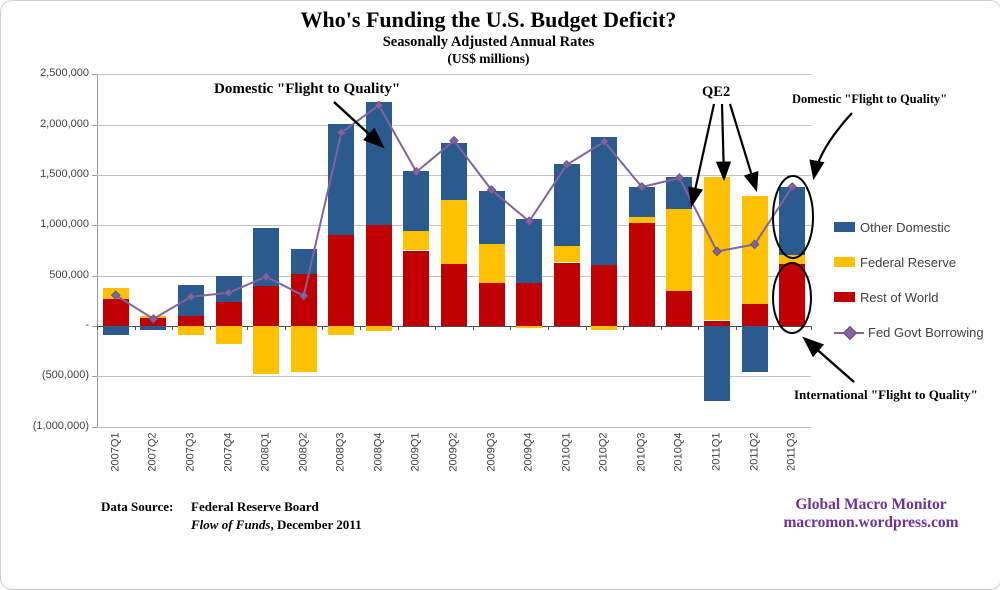 Image resolution: width=1000 pixels, height=590 pixels. What do you see at coordinates (716, 92) in the screenshot?
I see `annotation-qe2: QE2` at bounding box center [716, 92].